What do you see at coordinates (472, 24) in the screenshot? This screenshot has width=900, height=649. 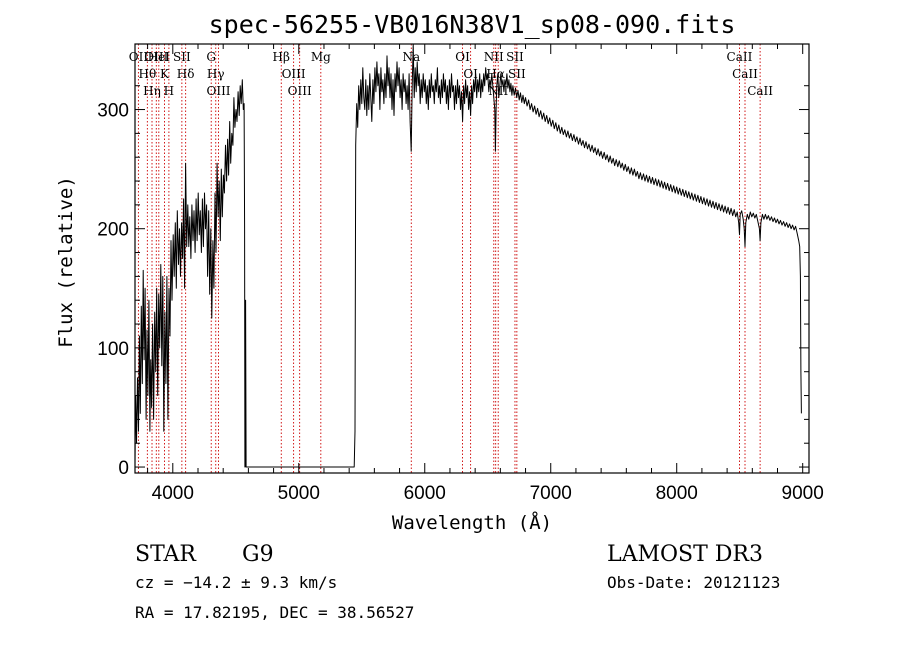 I see `chart-title: spec-56255-VB016N38V1_sp08-090.fits` at bounding box center [472, 24].